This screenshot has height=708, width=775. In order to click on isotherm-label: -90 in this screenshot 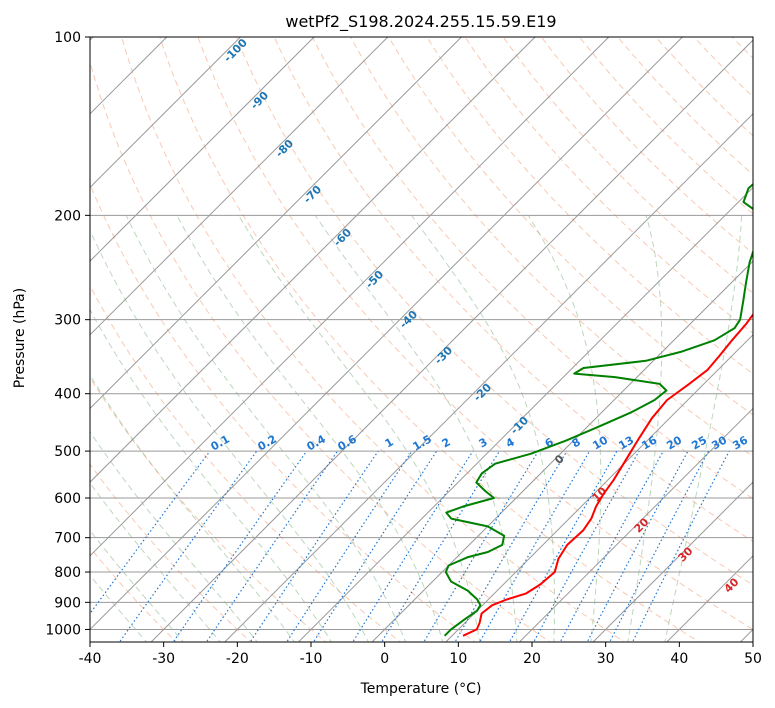, I will do `click(259, 100)`.